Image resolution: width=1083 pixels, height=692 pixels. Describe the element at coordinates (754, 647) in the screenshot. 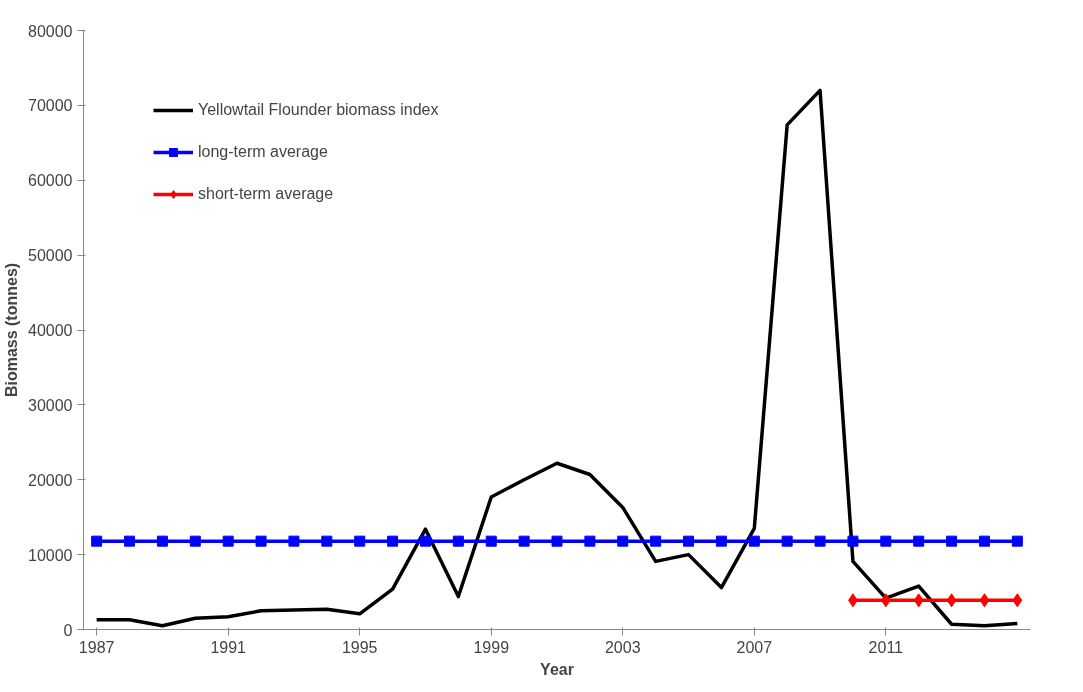

I see `x-tick-label: 2007` at that location.